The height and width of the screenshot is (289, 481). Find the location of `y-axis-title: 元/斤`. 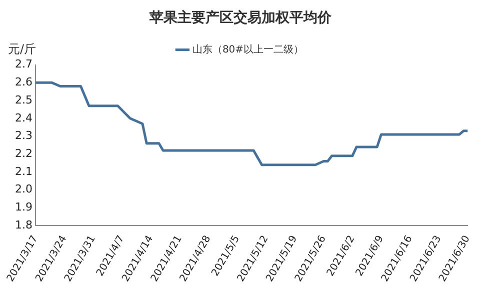

y-axis-title: 元/斤 is located at coordinates (22, 49).